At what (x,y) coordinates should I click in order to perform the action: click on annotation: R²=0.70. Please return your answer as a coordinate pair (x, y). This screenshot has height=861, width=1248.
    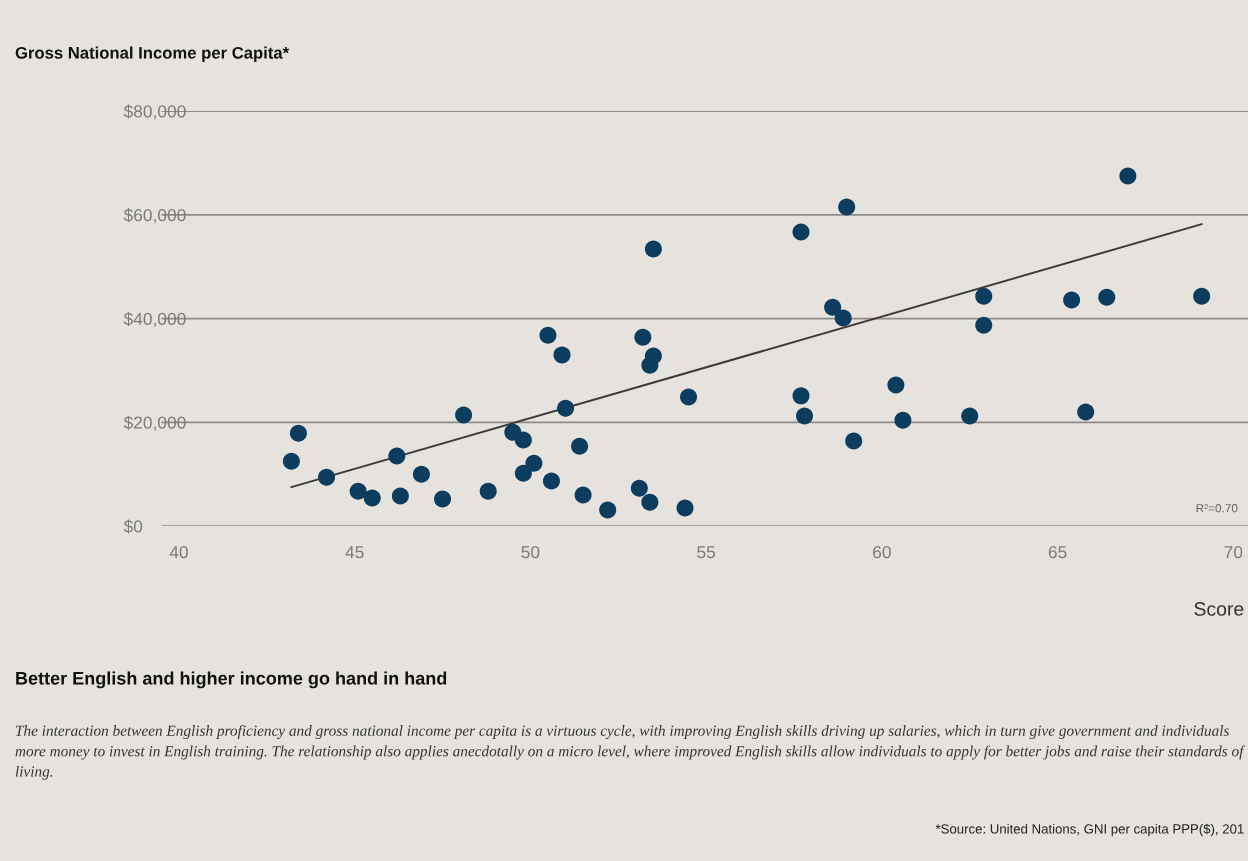
    Looking at the image, I should click on (1217, 508).